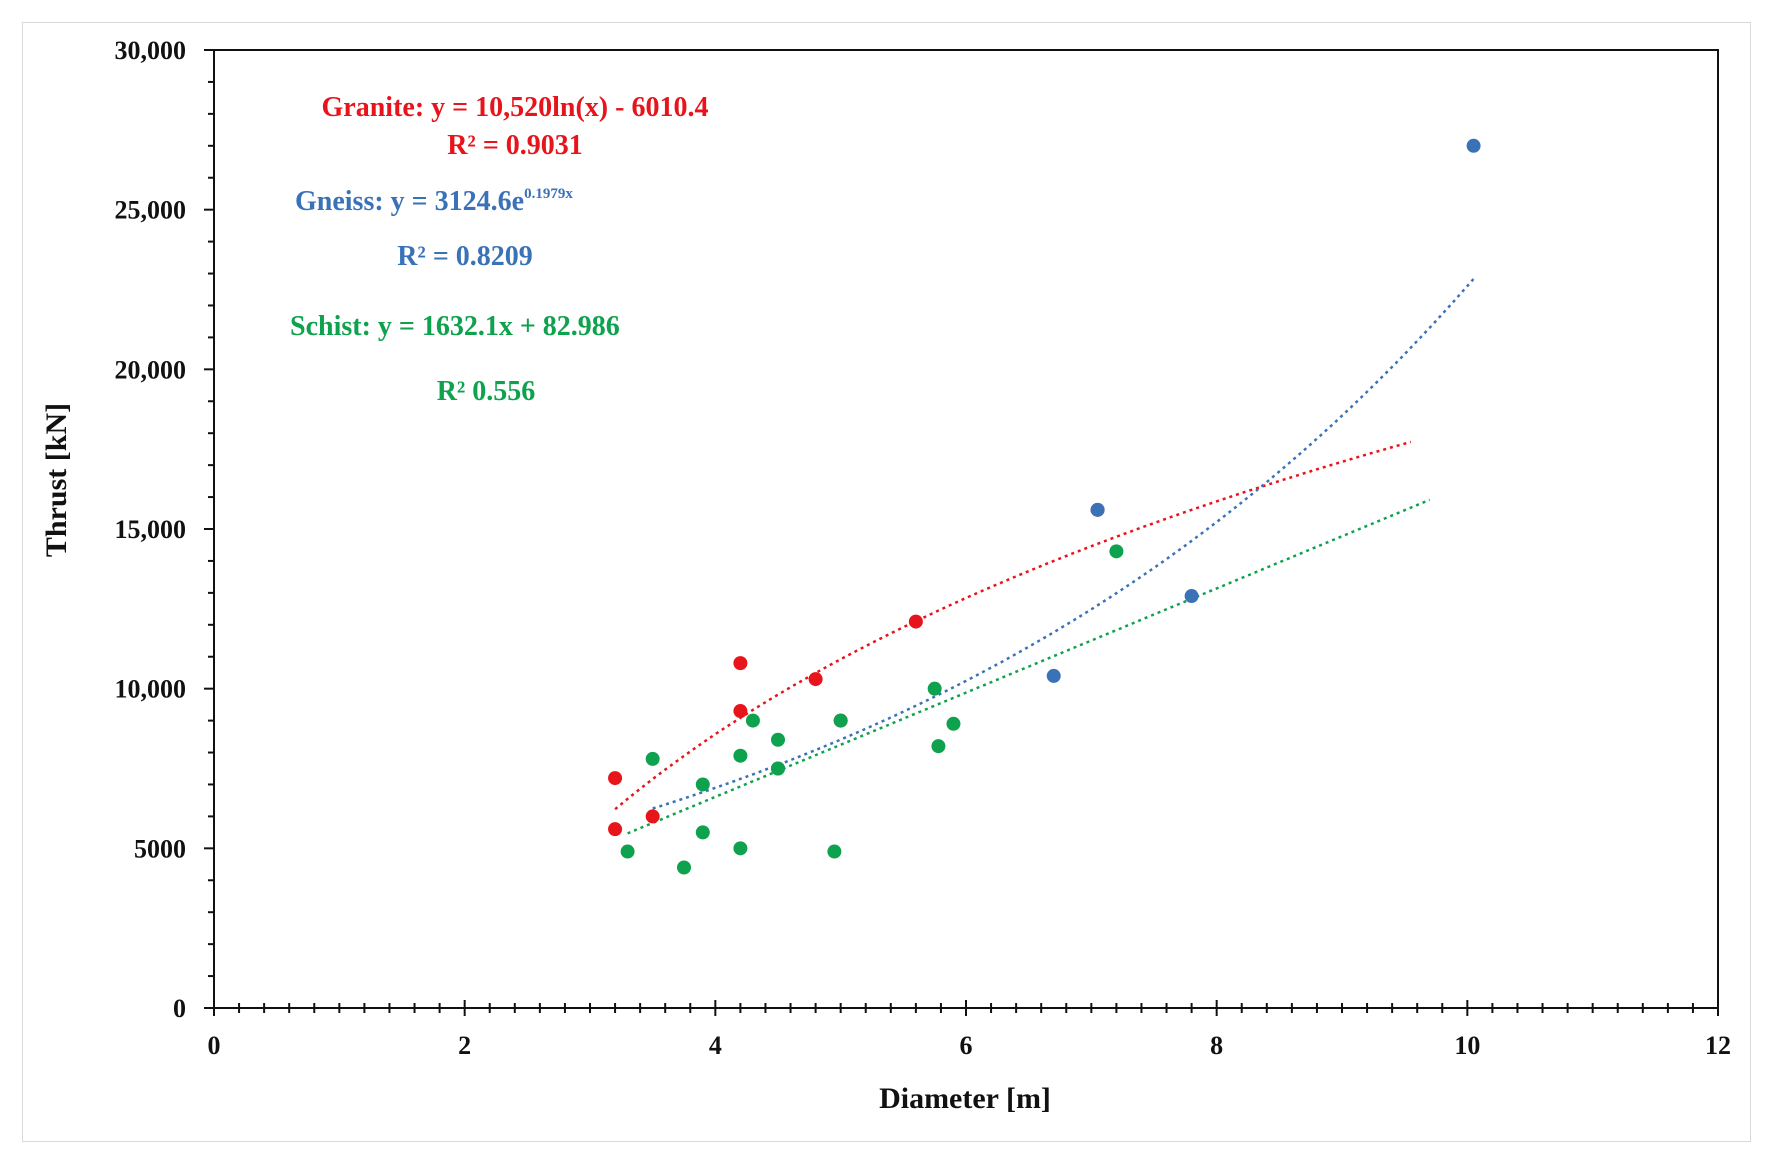 This screenshot has width=1773, height=1163. I want to click on x-tick-label: 10, so click(1467, 1045).